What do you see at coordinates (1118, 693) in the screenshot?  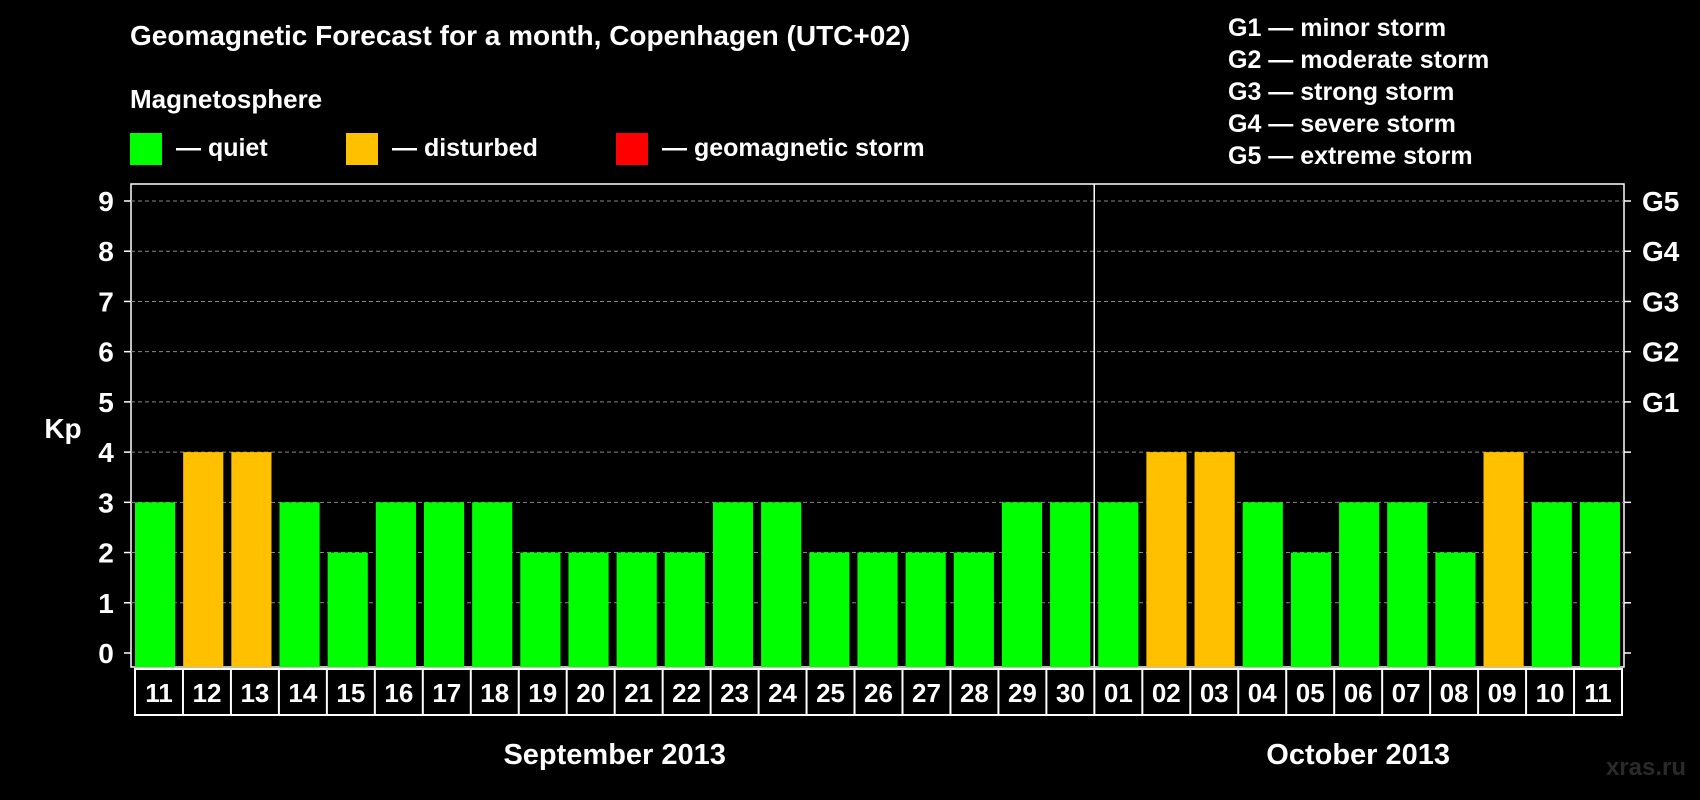 I see `x-tick-label: 01` at bounding box center [1118, 693].